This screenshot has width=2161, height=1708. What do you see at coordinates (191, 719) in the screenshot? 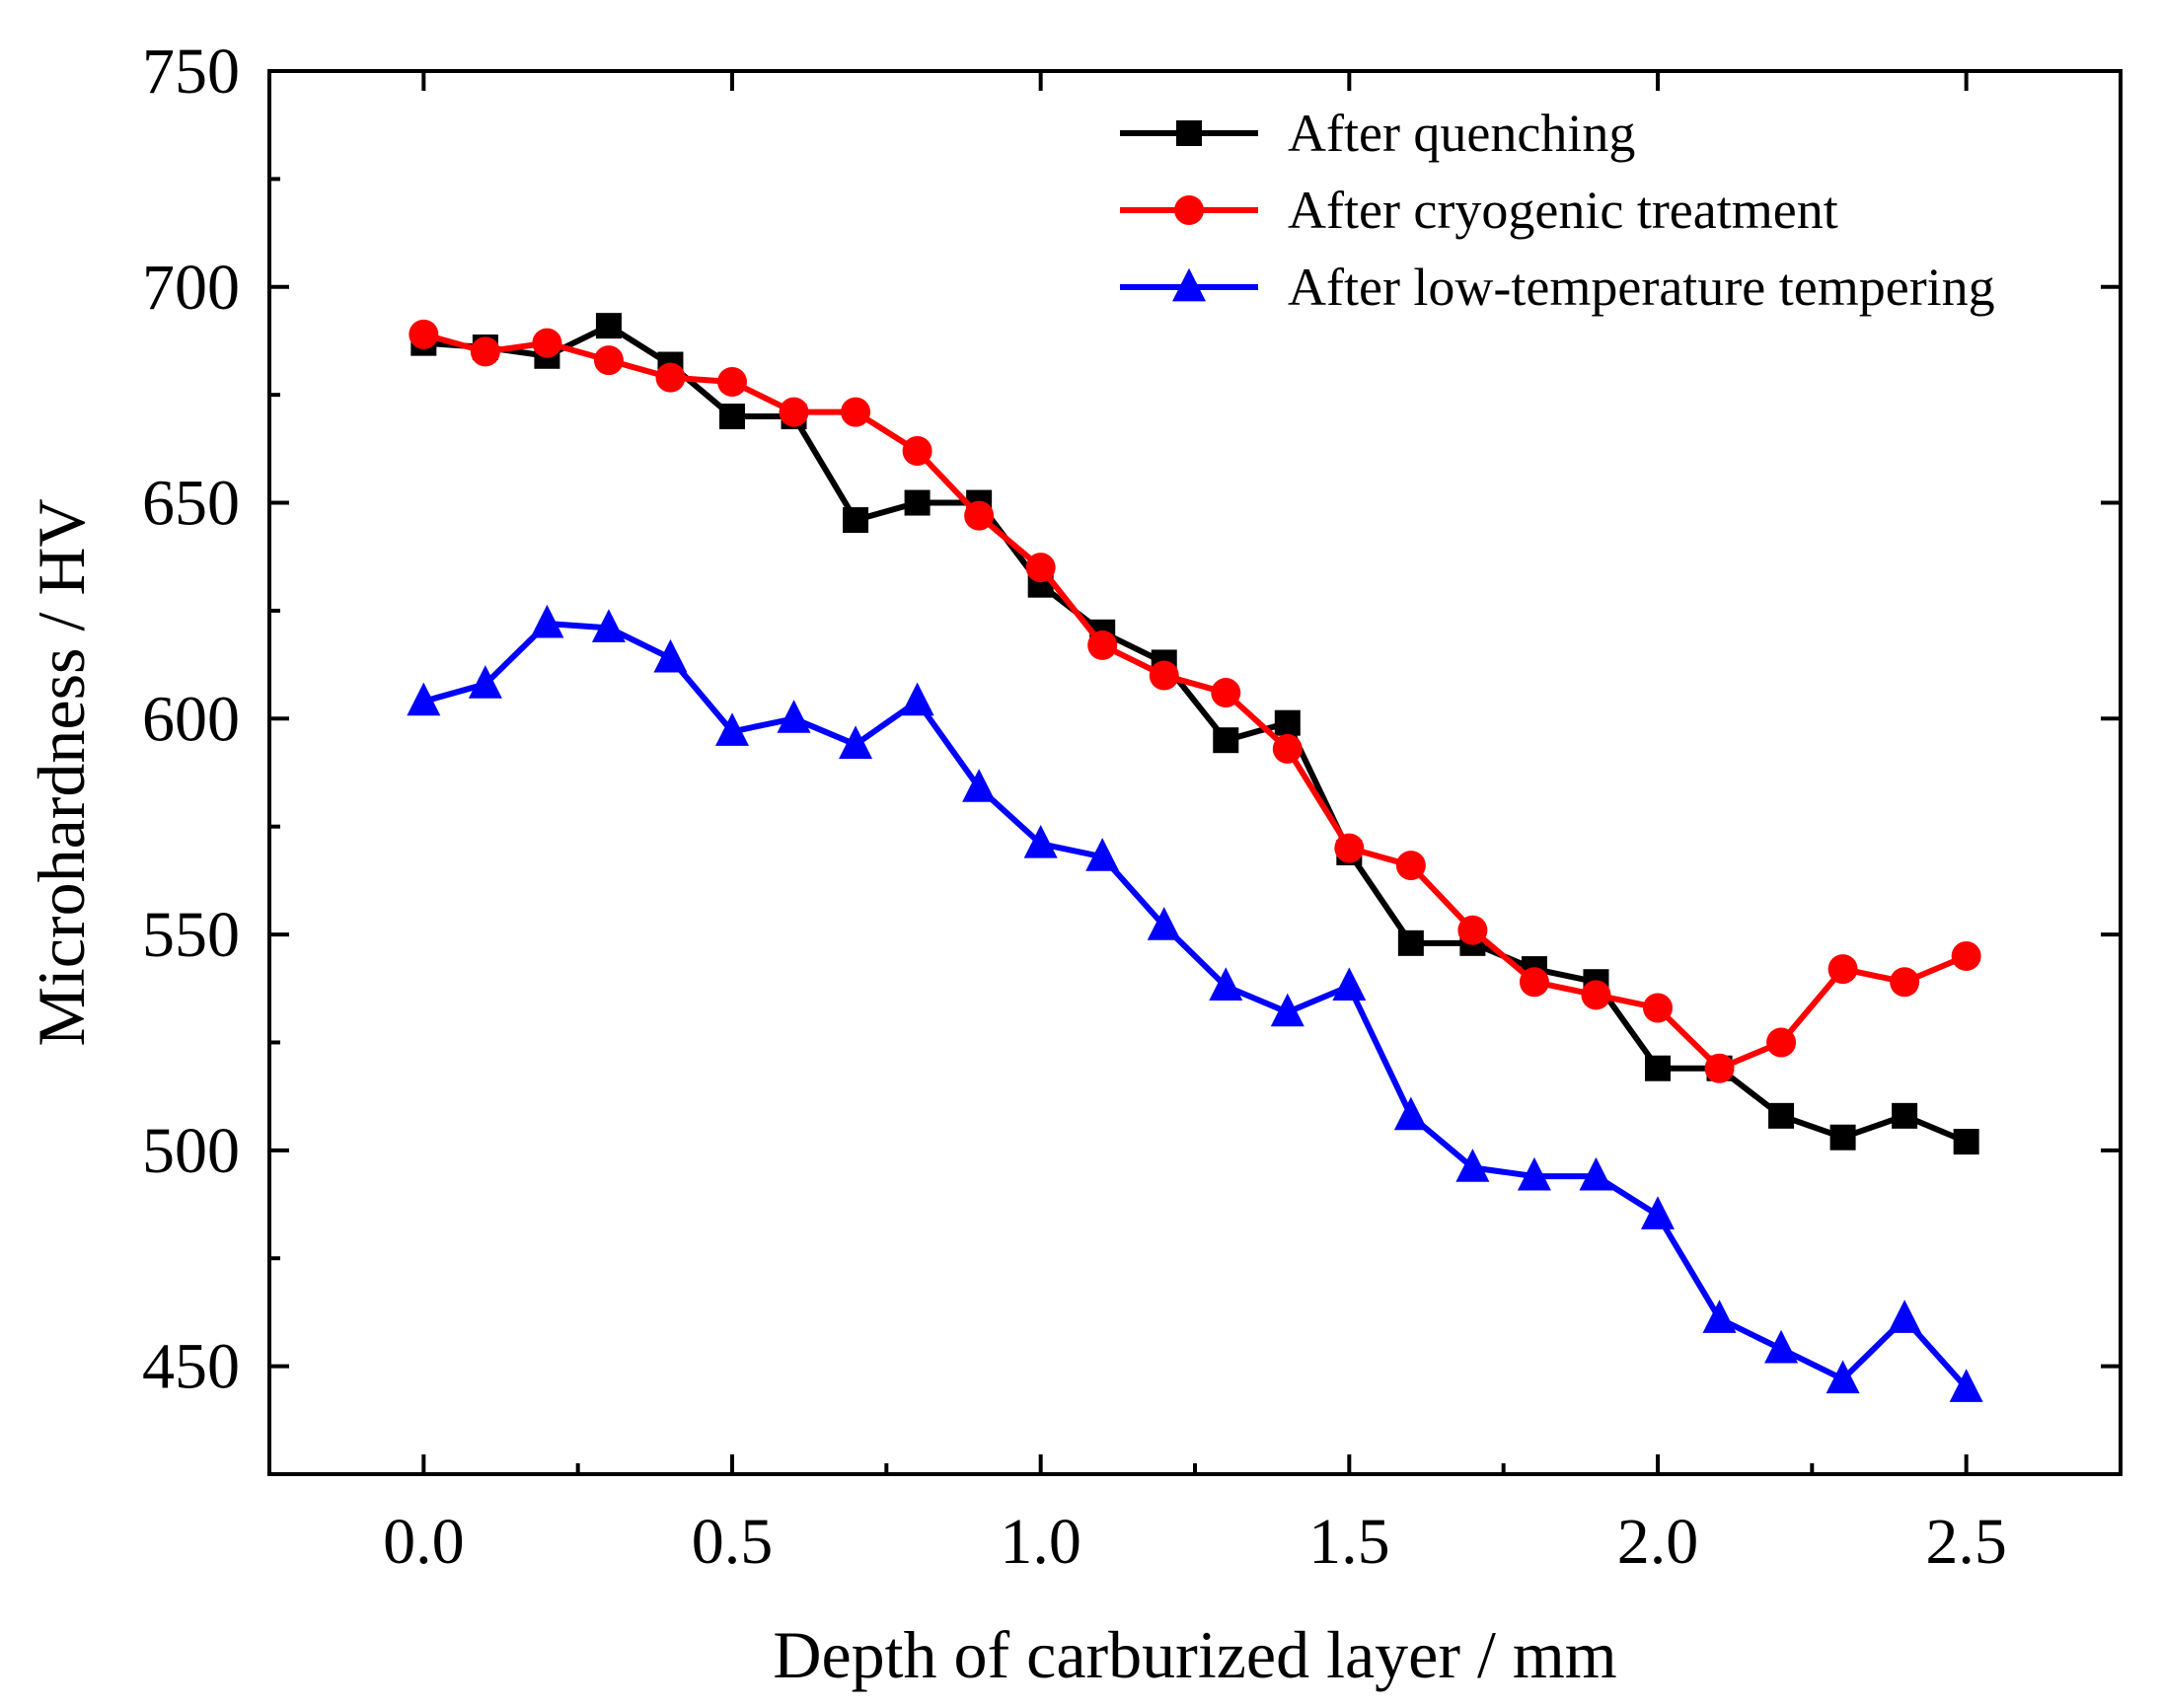
I see `y-tick-label: 600` at bounding box center [191, 719].